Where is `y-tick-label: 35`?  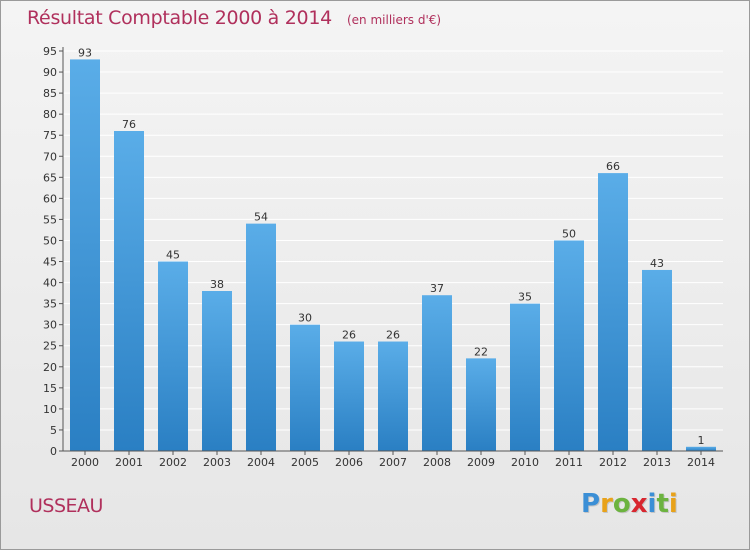 y-tick-label: 35 is located at coordinates (50, 304).